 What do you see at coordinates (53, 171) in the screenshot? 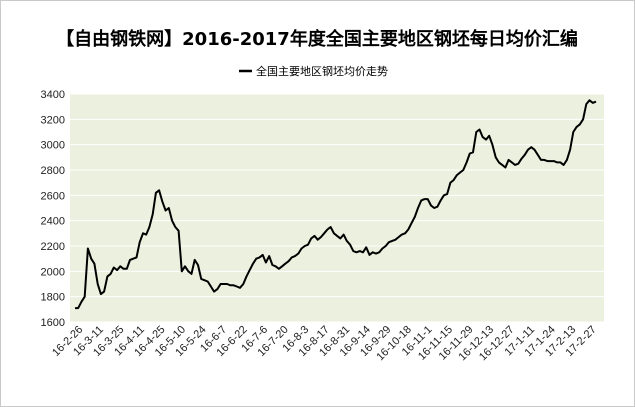
I see `y-tick-label: 2800` at bounding box center [53, 171].